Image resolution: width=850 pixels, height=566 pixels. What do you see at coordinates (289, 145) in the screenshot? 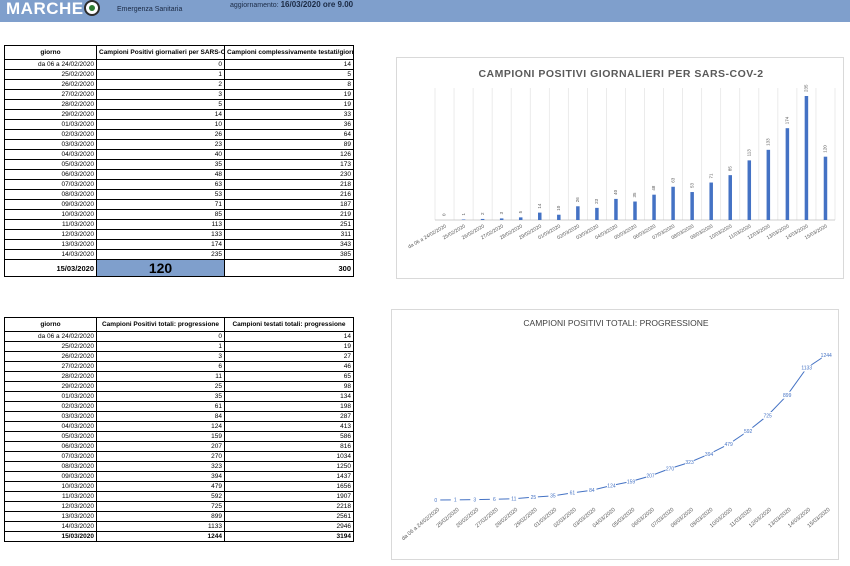
I see `daily-table-cell: 89` at bounding box center [289, 145].